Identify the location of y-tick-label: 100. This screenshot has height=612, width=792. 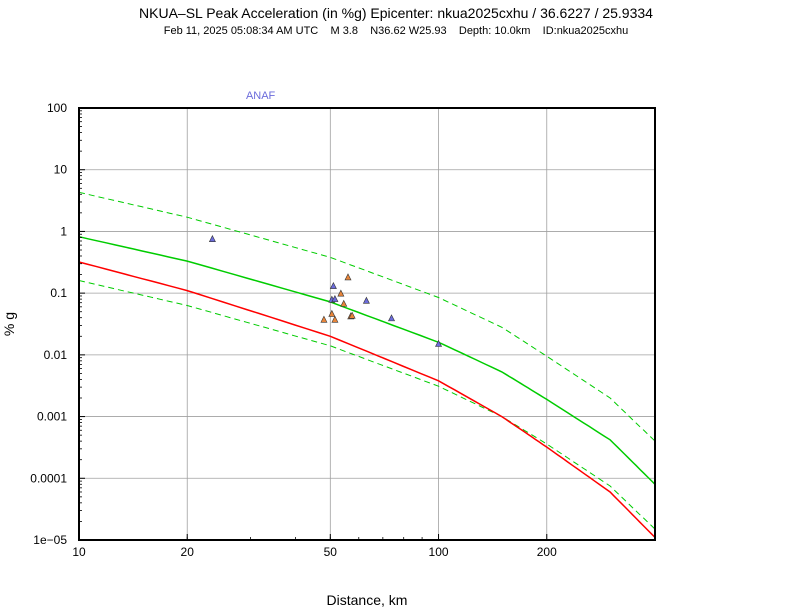
(57, 108).